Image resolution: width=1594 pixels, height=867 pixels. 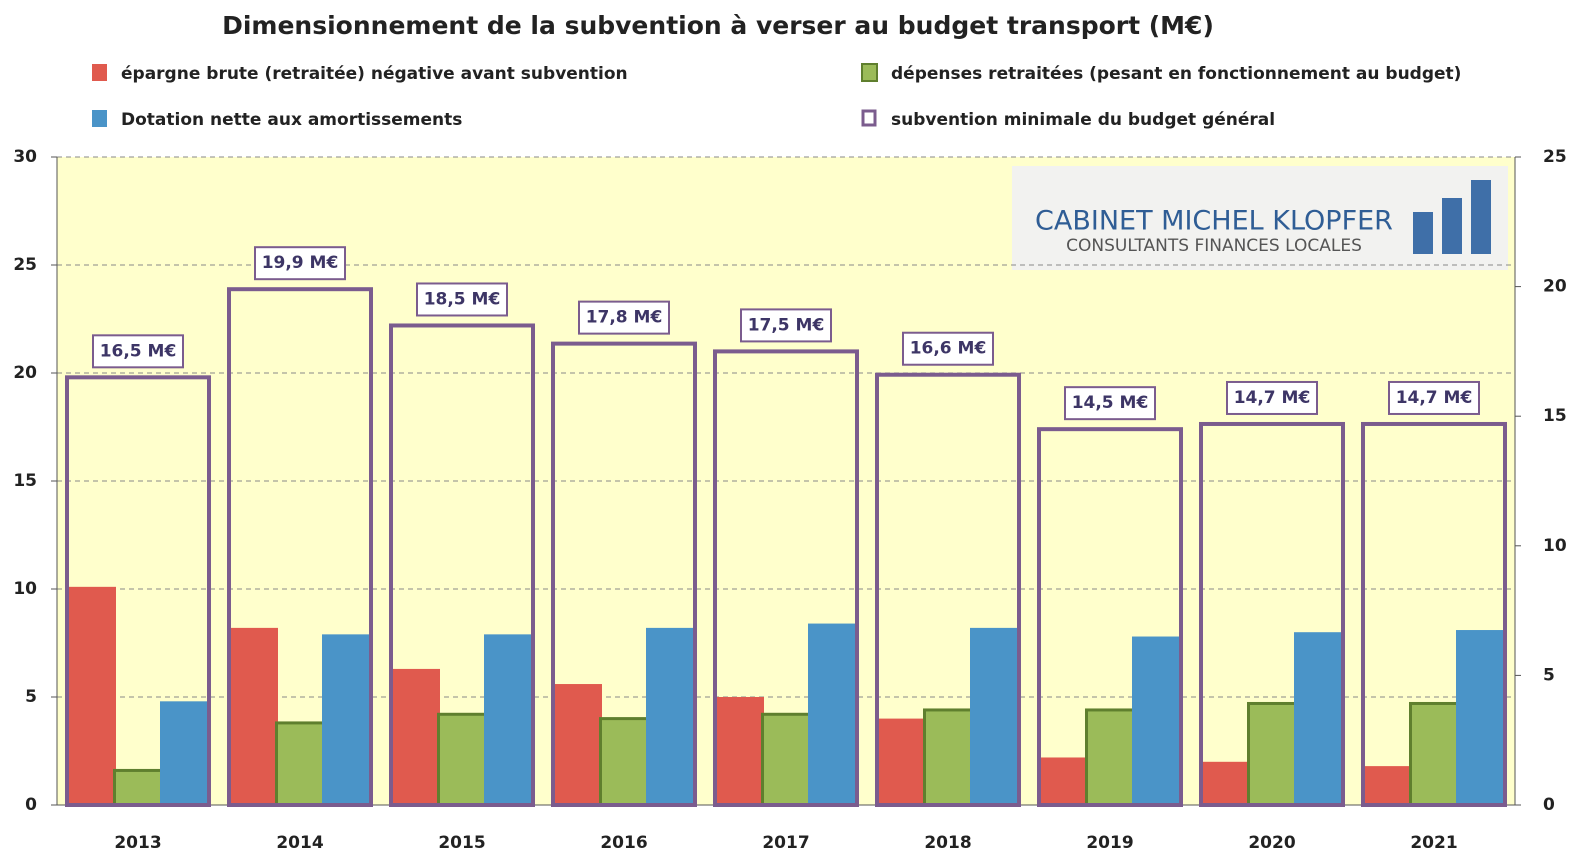 What do you see at coordinates (1549, 805) in the screenshot?
I see `y2-tick-label: 0` at bounding box center [1549, 805].